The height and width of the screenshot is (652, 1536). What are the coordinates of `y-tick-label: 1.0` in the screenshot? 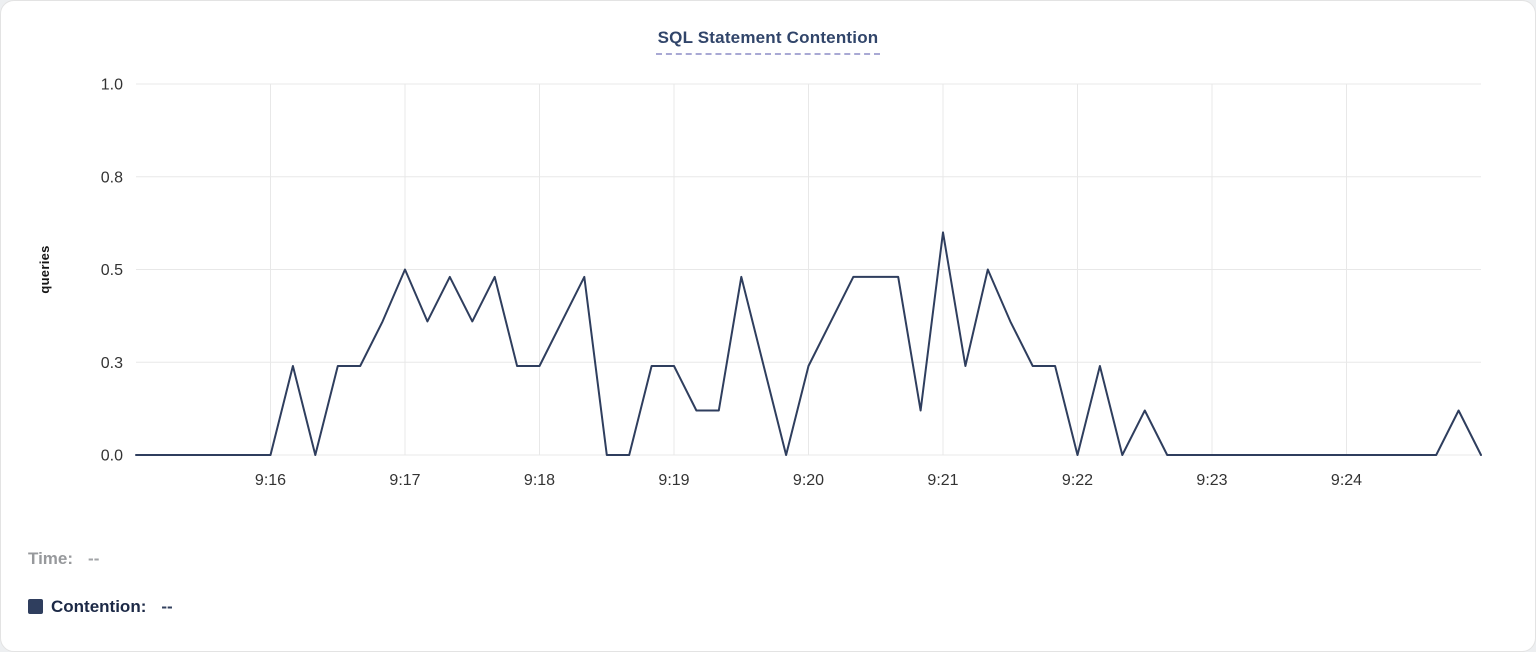 It's located at (112, 85).